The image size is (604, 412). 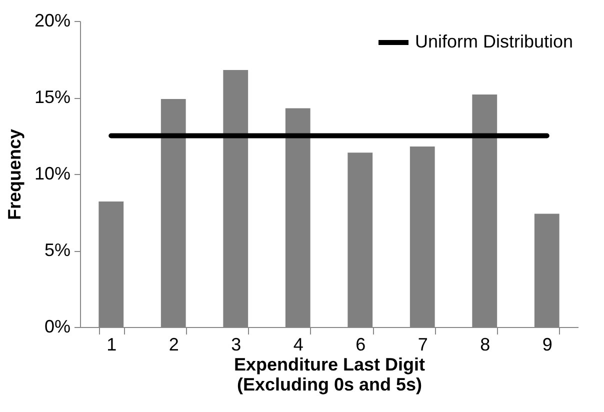 What do you see at coordinates (111, 344) in the screenshot?
I see `x-tick-label: 1` at bounding box center [111, 344].